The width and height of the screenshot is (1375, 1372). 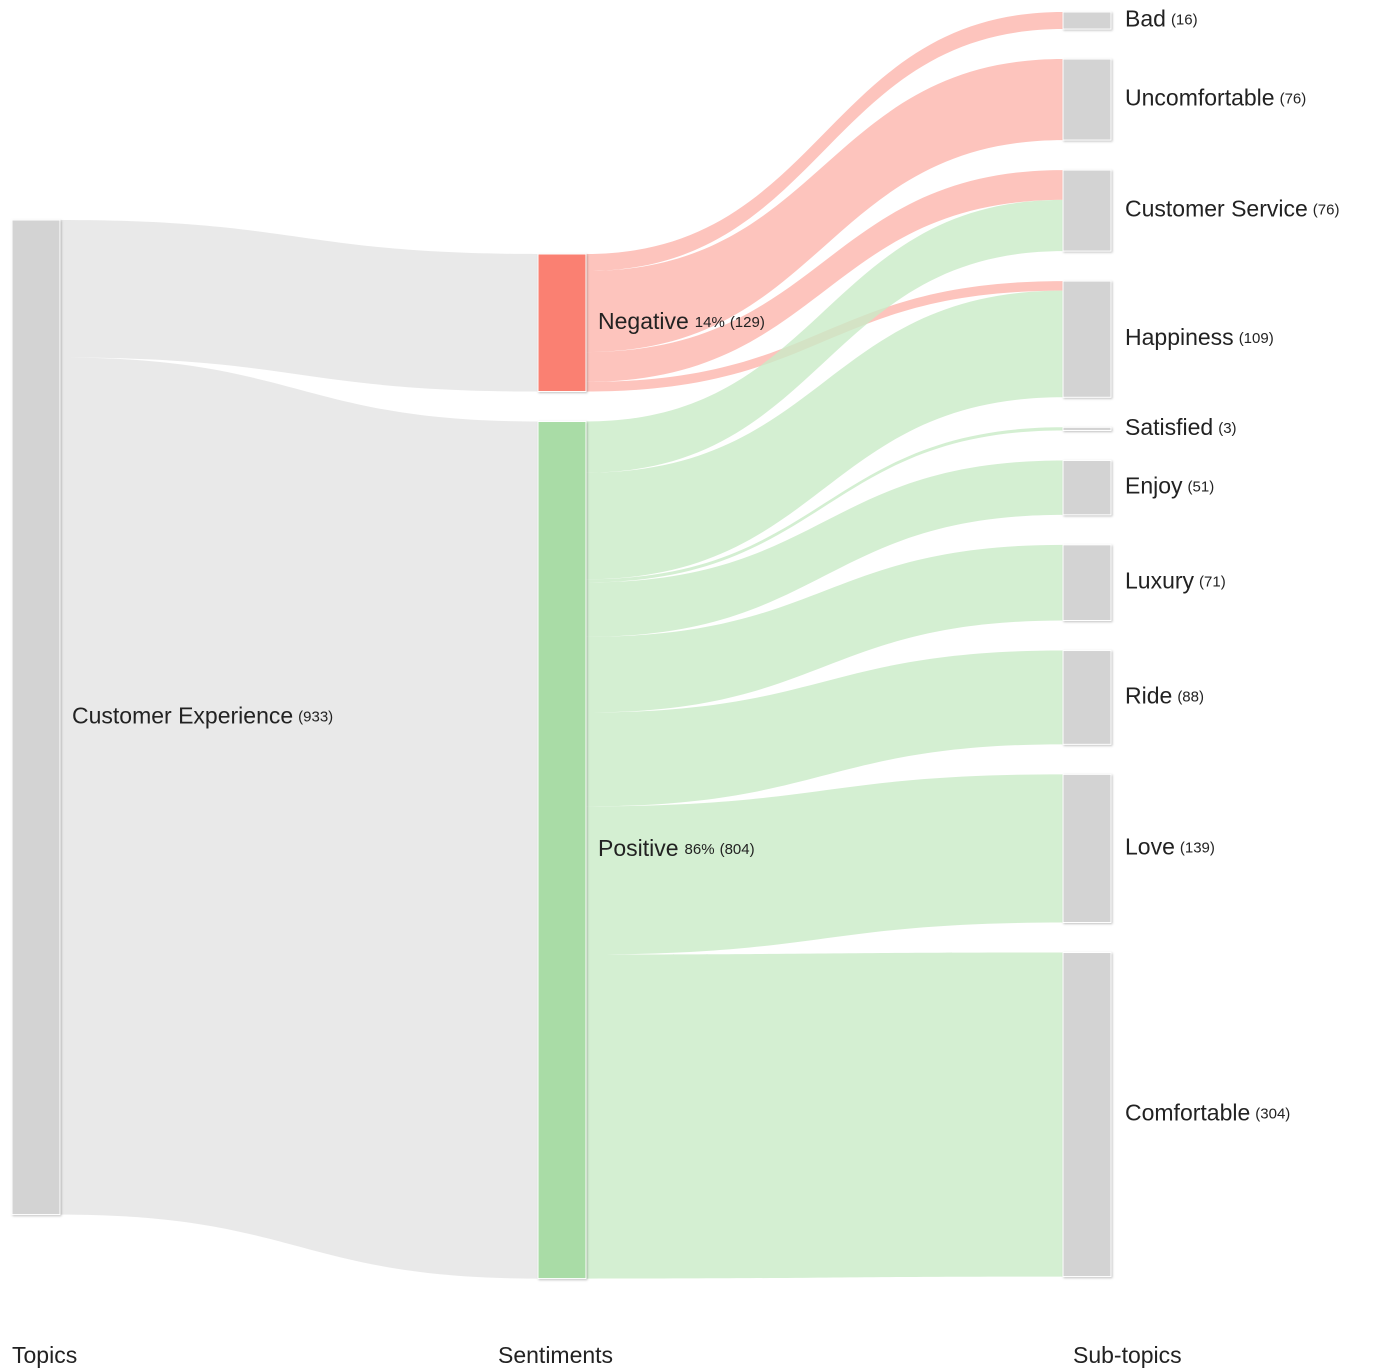 I want to click on node-percent: 14%, so click(x=710, y=322).